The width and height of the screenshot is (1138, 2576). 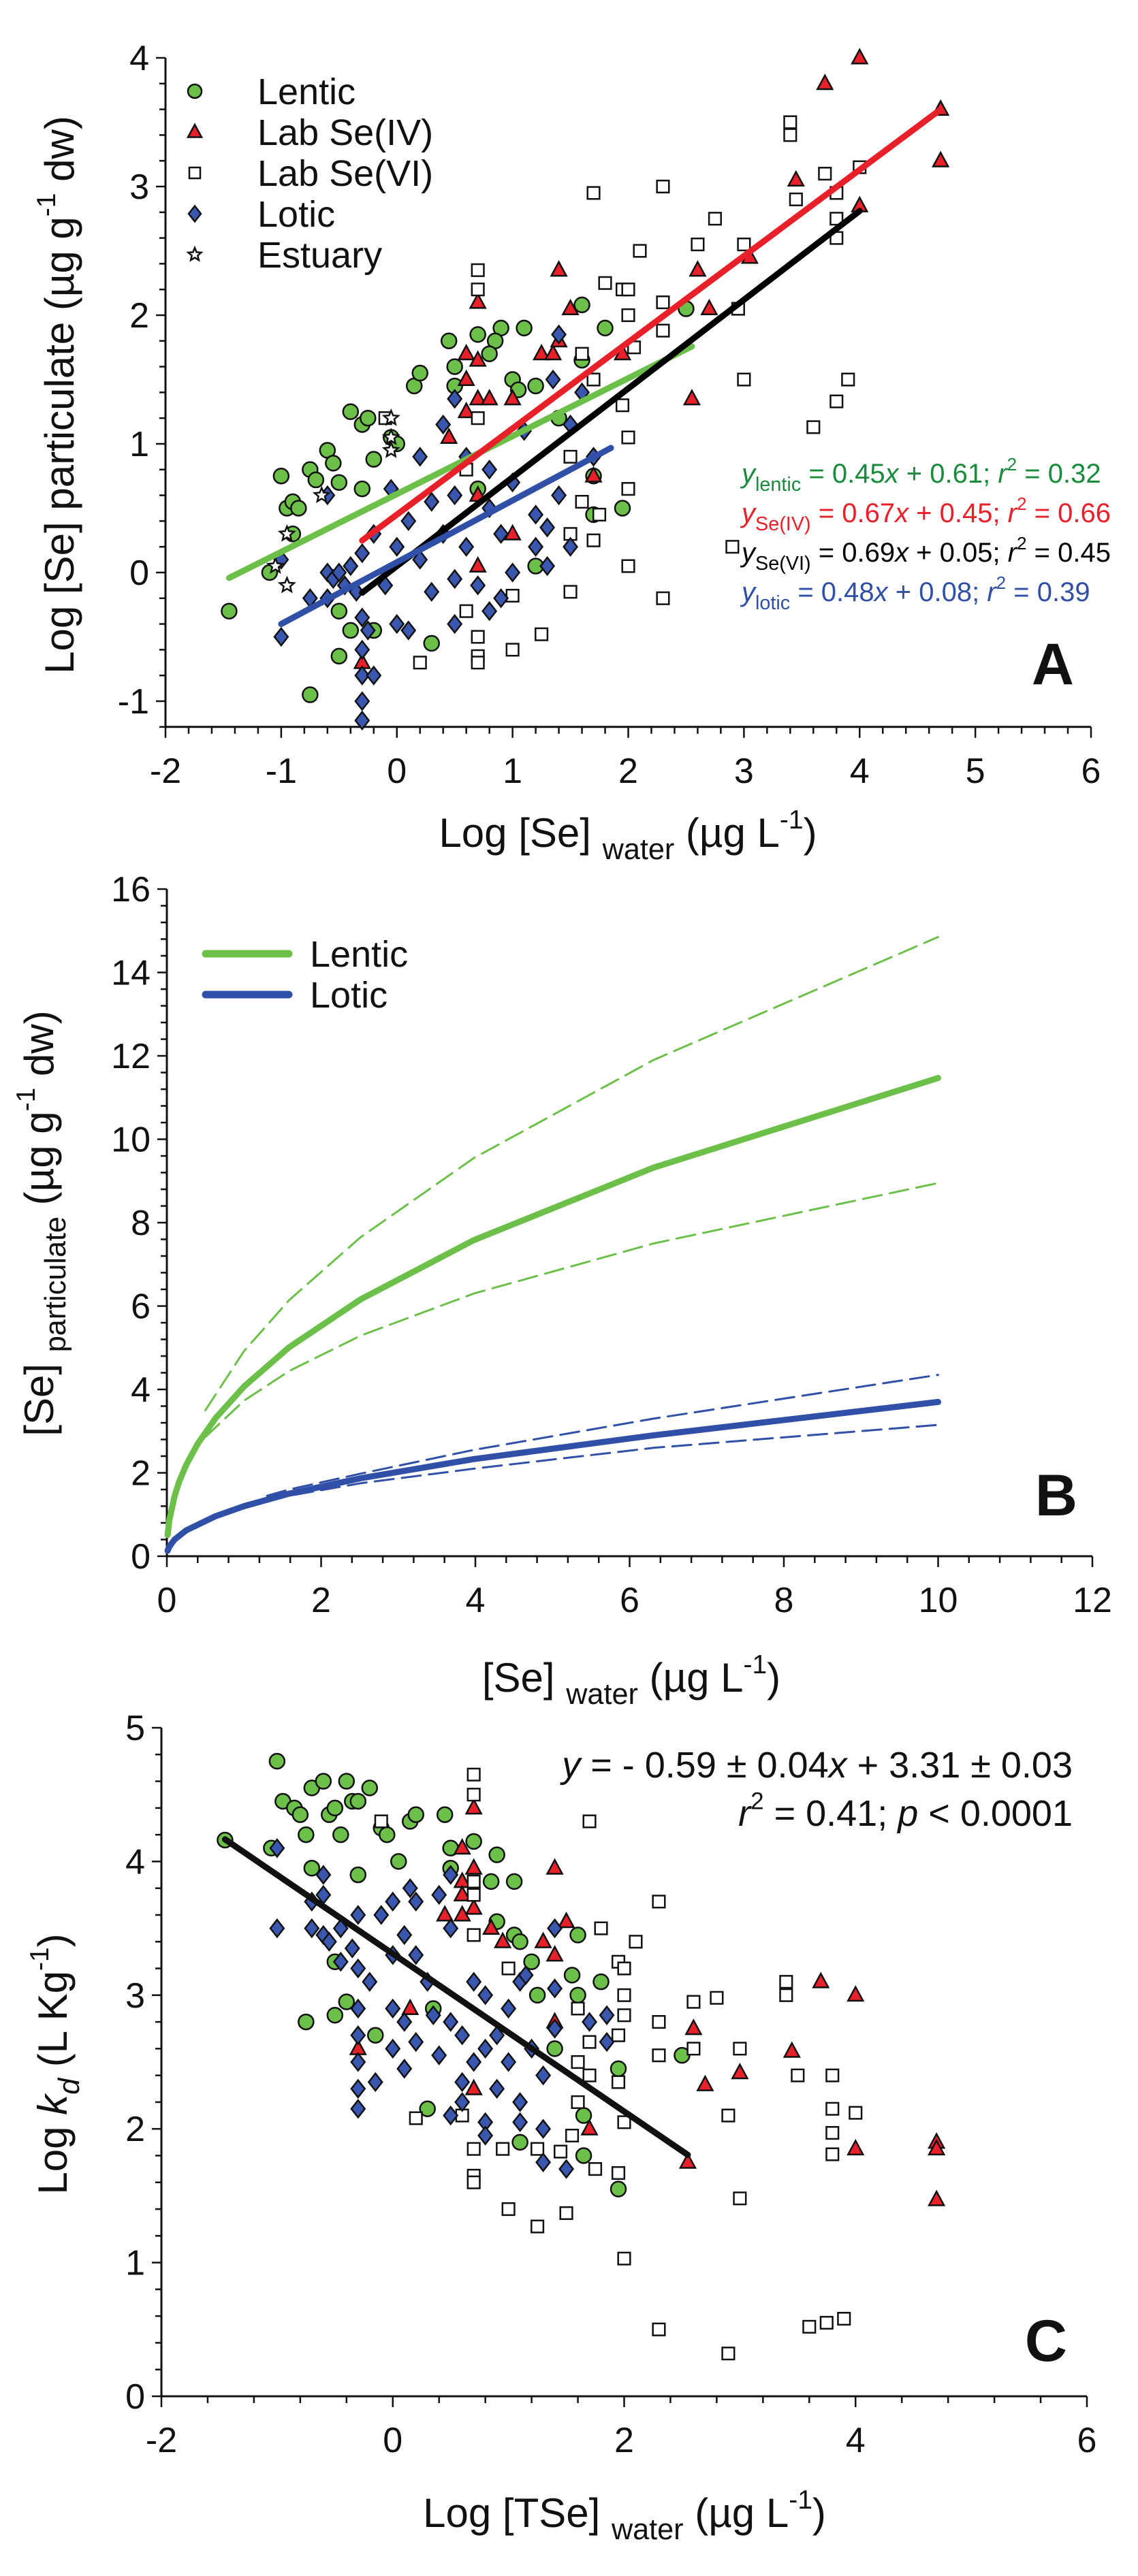 I want to click on text-part: = 0.66, so click(x=1069, y=513).